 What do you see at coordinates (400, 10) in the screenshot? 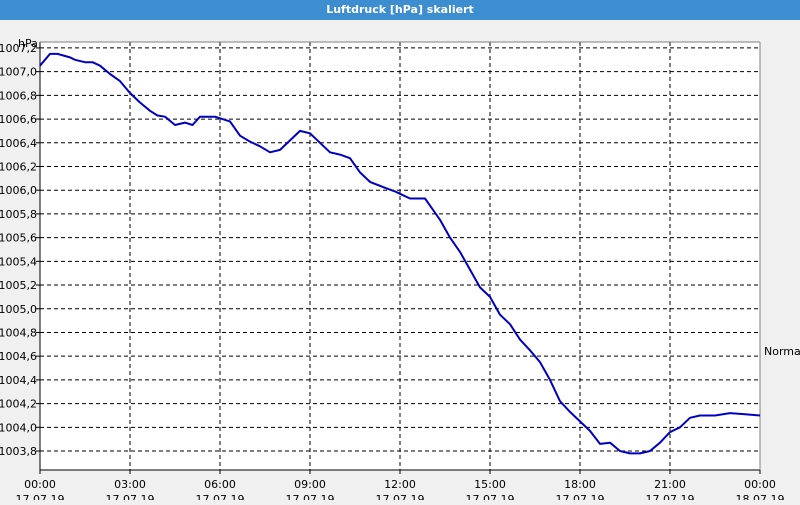
I see `window-title: Luftdruck [hPa] skaliert` at bounding box center [400, 10].